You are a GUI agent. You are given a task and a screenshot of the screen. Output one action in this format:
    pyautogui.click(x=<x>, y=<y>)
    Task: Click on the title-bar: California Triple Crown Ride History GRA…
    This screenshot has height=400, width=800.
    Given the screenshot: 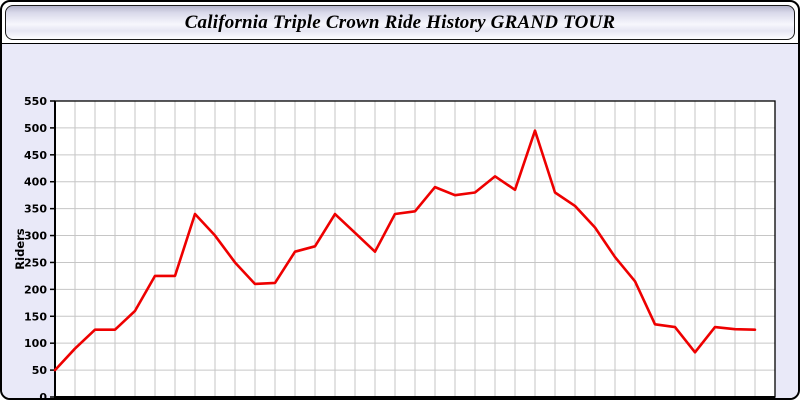 What is the action you would take?
    pyautogui.click(x=400, y=22)
    